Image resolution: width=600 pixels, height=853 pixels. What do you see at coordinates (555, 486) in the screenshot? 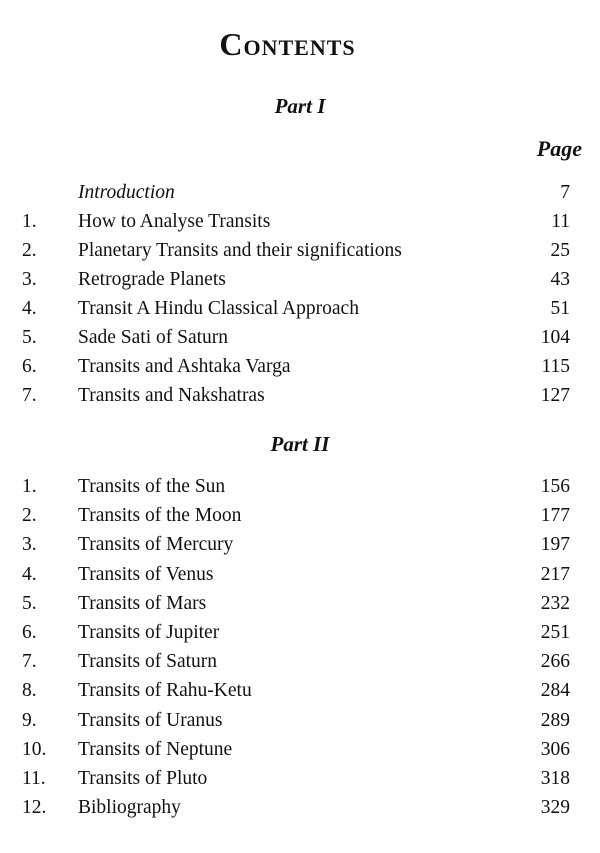
I see `entry-page: 156` at bounding box center [555, 486].